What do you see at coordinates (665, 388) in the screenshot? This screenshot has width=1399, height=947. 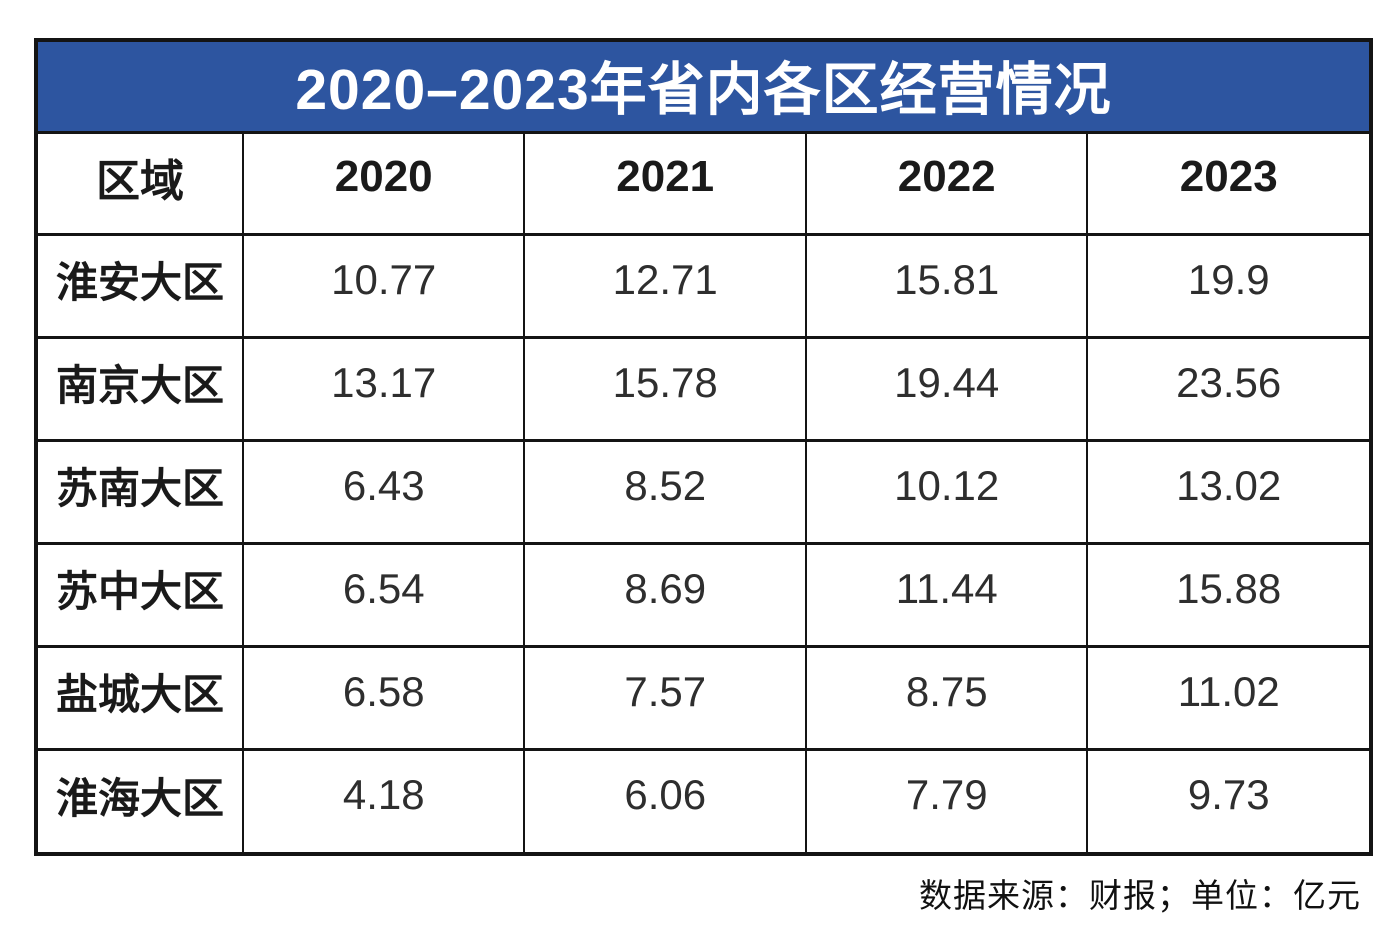 I see `value-cell: 15.78` at bounding box center [665, 388].